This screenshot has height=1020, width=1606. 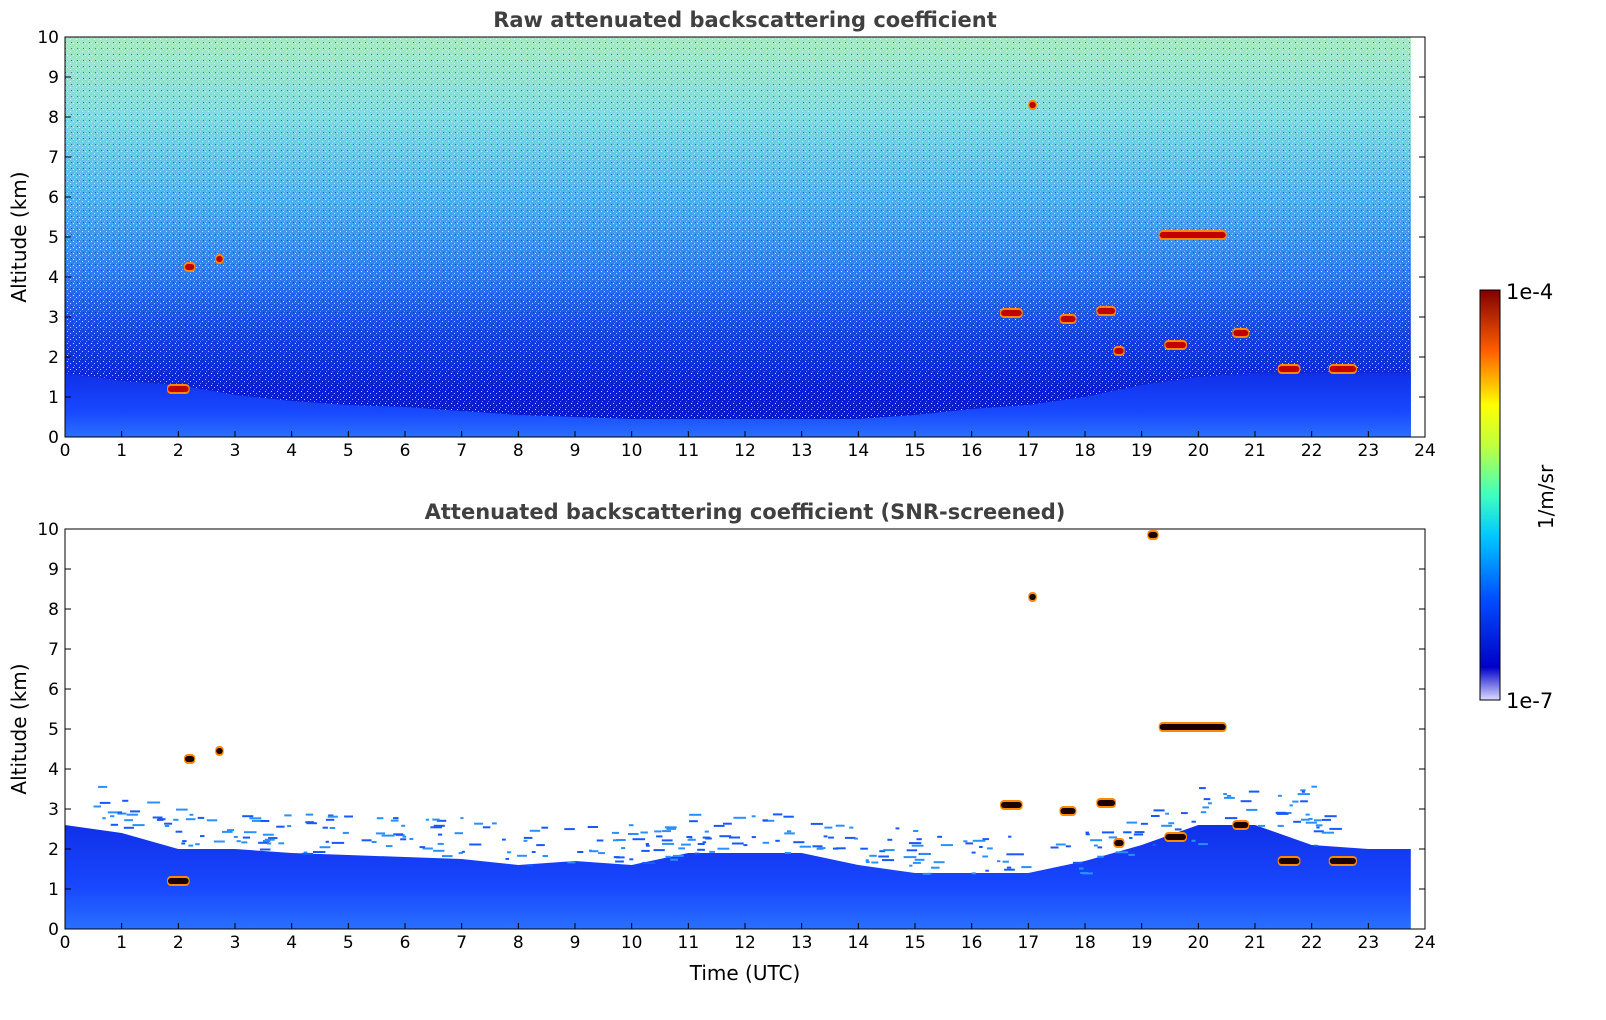 I want to click on raw-x-ticks: 0 1 2 3 4 5 6 7 8 9 10 11 12 13 14 15 16 17 18 19 20 21 22 23 24, so click(x=748, y=446).